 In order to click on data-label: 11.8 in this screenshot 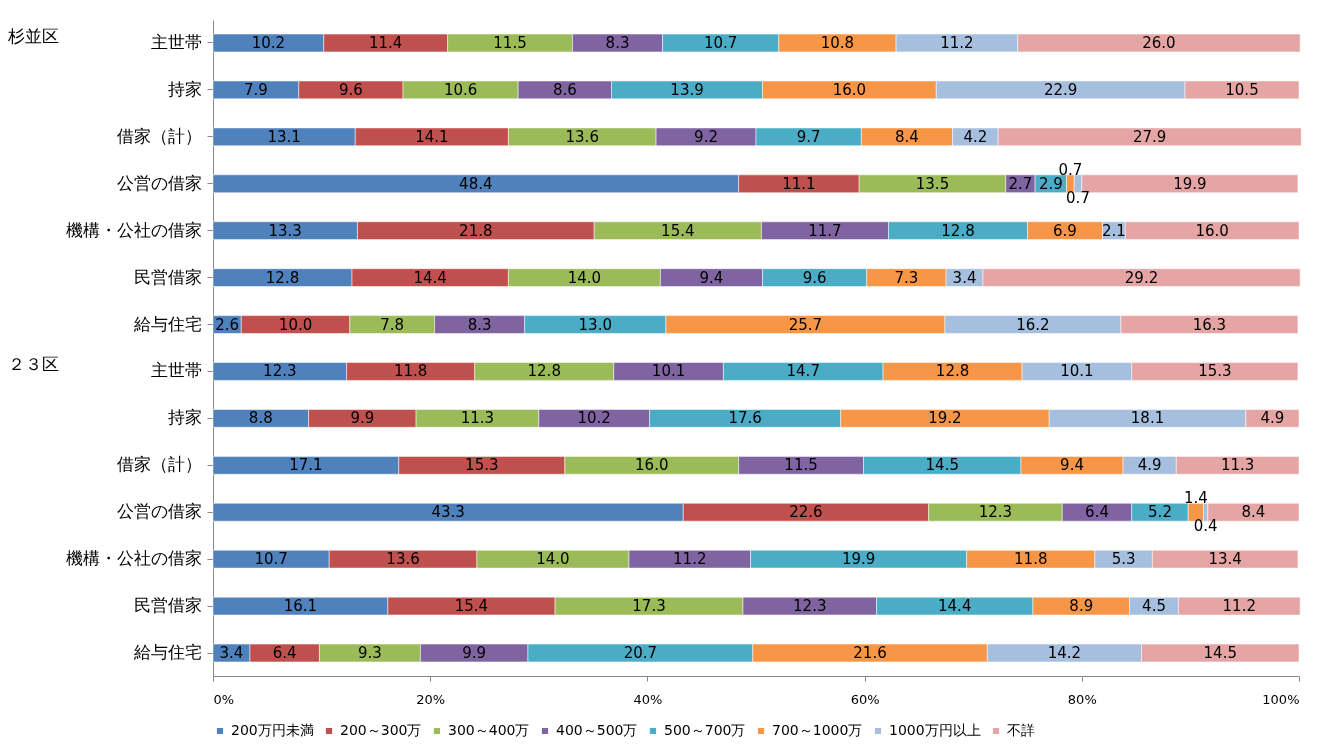, I will do `click(410, 371)`.